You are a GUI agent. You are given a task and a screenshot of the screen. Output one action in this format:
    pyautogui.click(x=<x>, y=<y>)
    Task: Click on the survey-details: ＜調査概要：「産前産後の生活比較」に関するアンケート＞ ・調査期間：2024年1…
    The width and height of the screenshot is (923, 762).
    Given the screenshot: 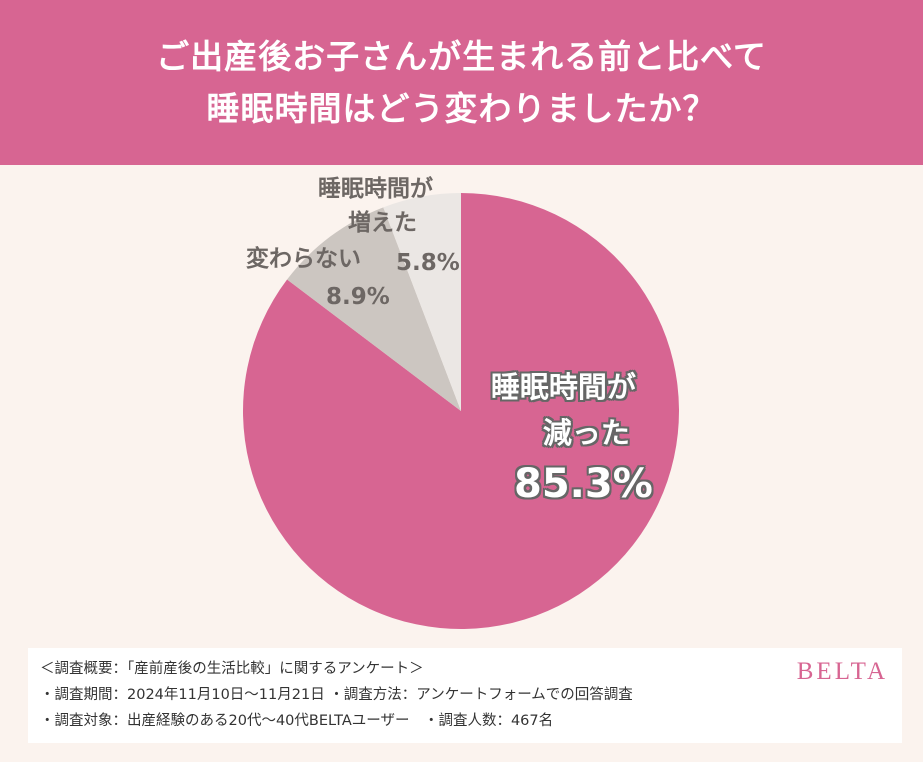 What is the action you would take?
    pyautogui.click(x=336, y=695)
    